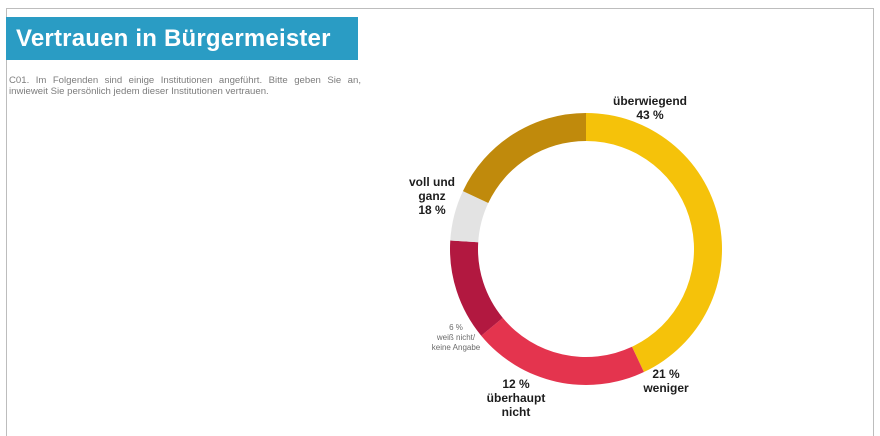 Image resolution: width=880 pixels, height=436 pixels. I want to click on slice-label-2: 12 % überhaupt nicht, so click(516, 398).